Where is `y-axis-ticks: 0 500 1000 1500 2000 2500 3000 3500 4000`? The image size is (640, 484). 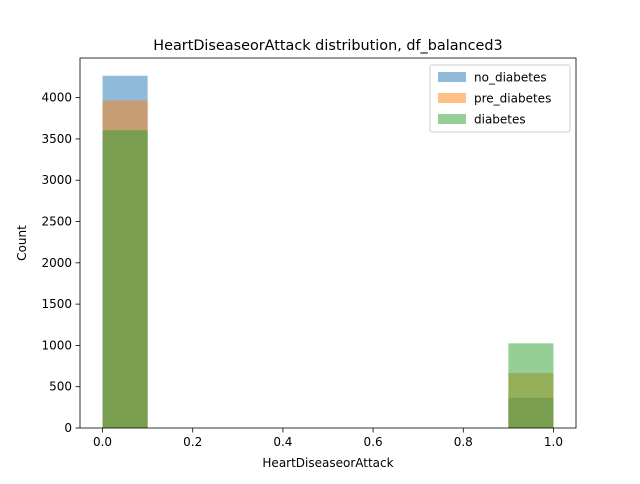 y-axis-ticks: 0 500 1000 1500 2000 2500 3000 3500 4000 is located at coordinates (60, 263).